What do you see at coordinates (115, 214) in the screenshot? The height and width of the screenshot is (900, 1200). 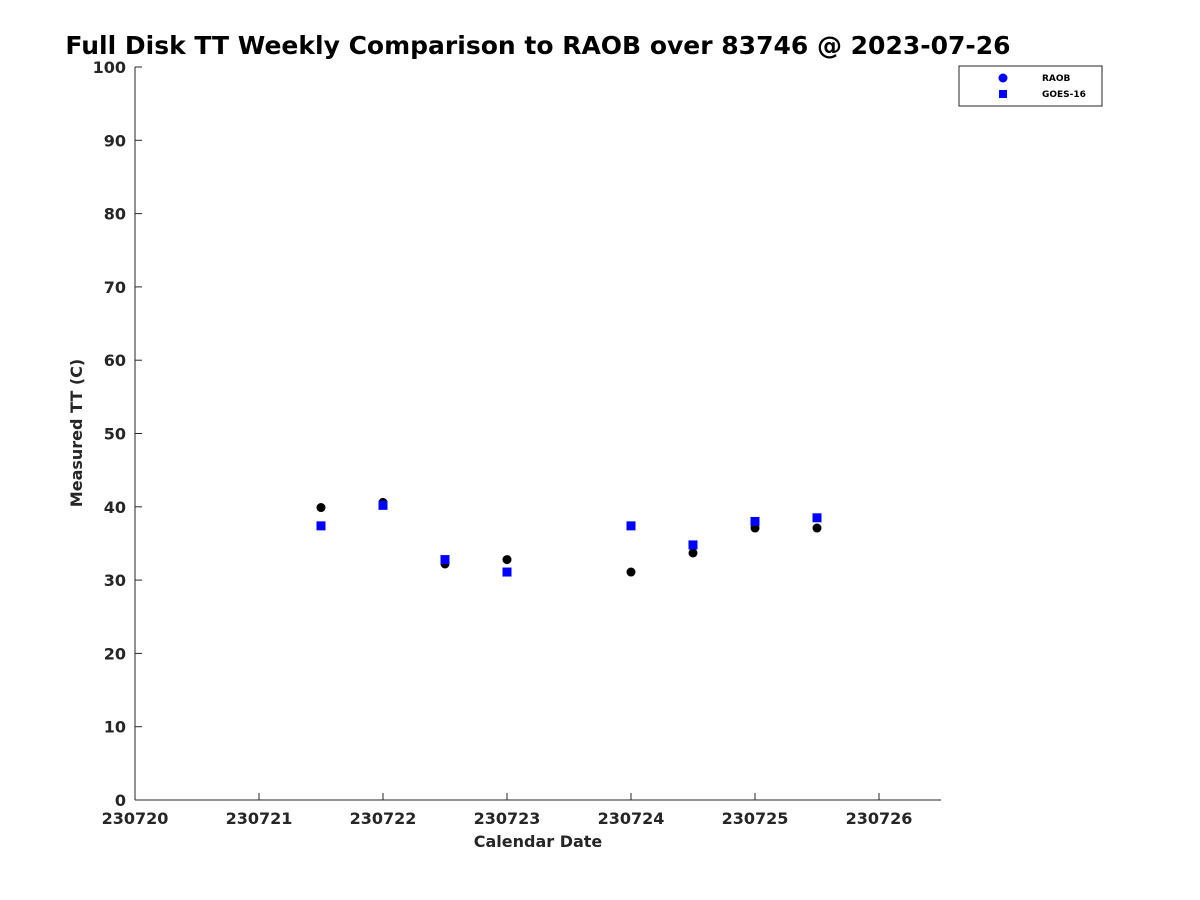 I see `y-tick-label: 80` at bounding box center [115, 214].